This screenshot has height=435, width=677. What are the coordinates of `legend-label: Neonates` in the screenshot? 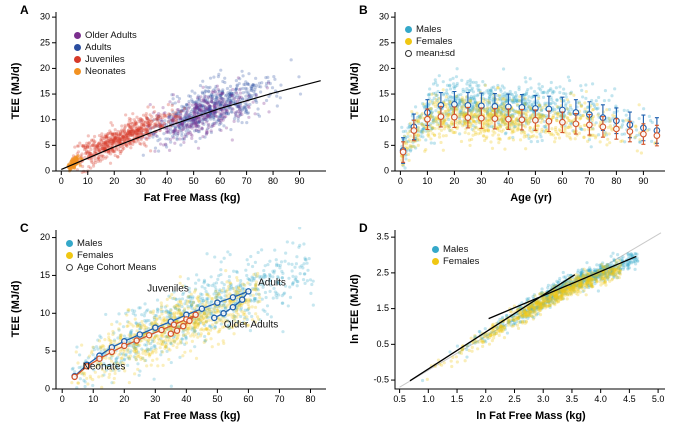 It's located at (105, 71).